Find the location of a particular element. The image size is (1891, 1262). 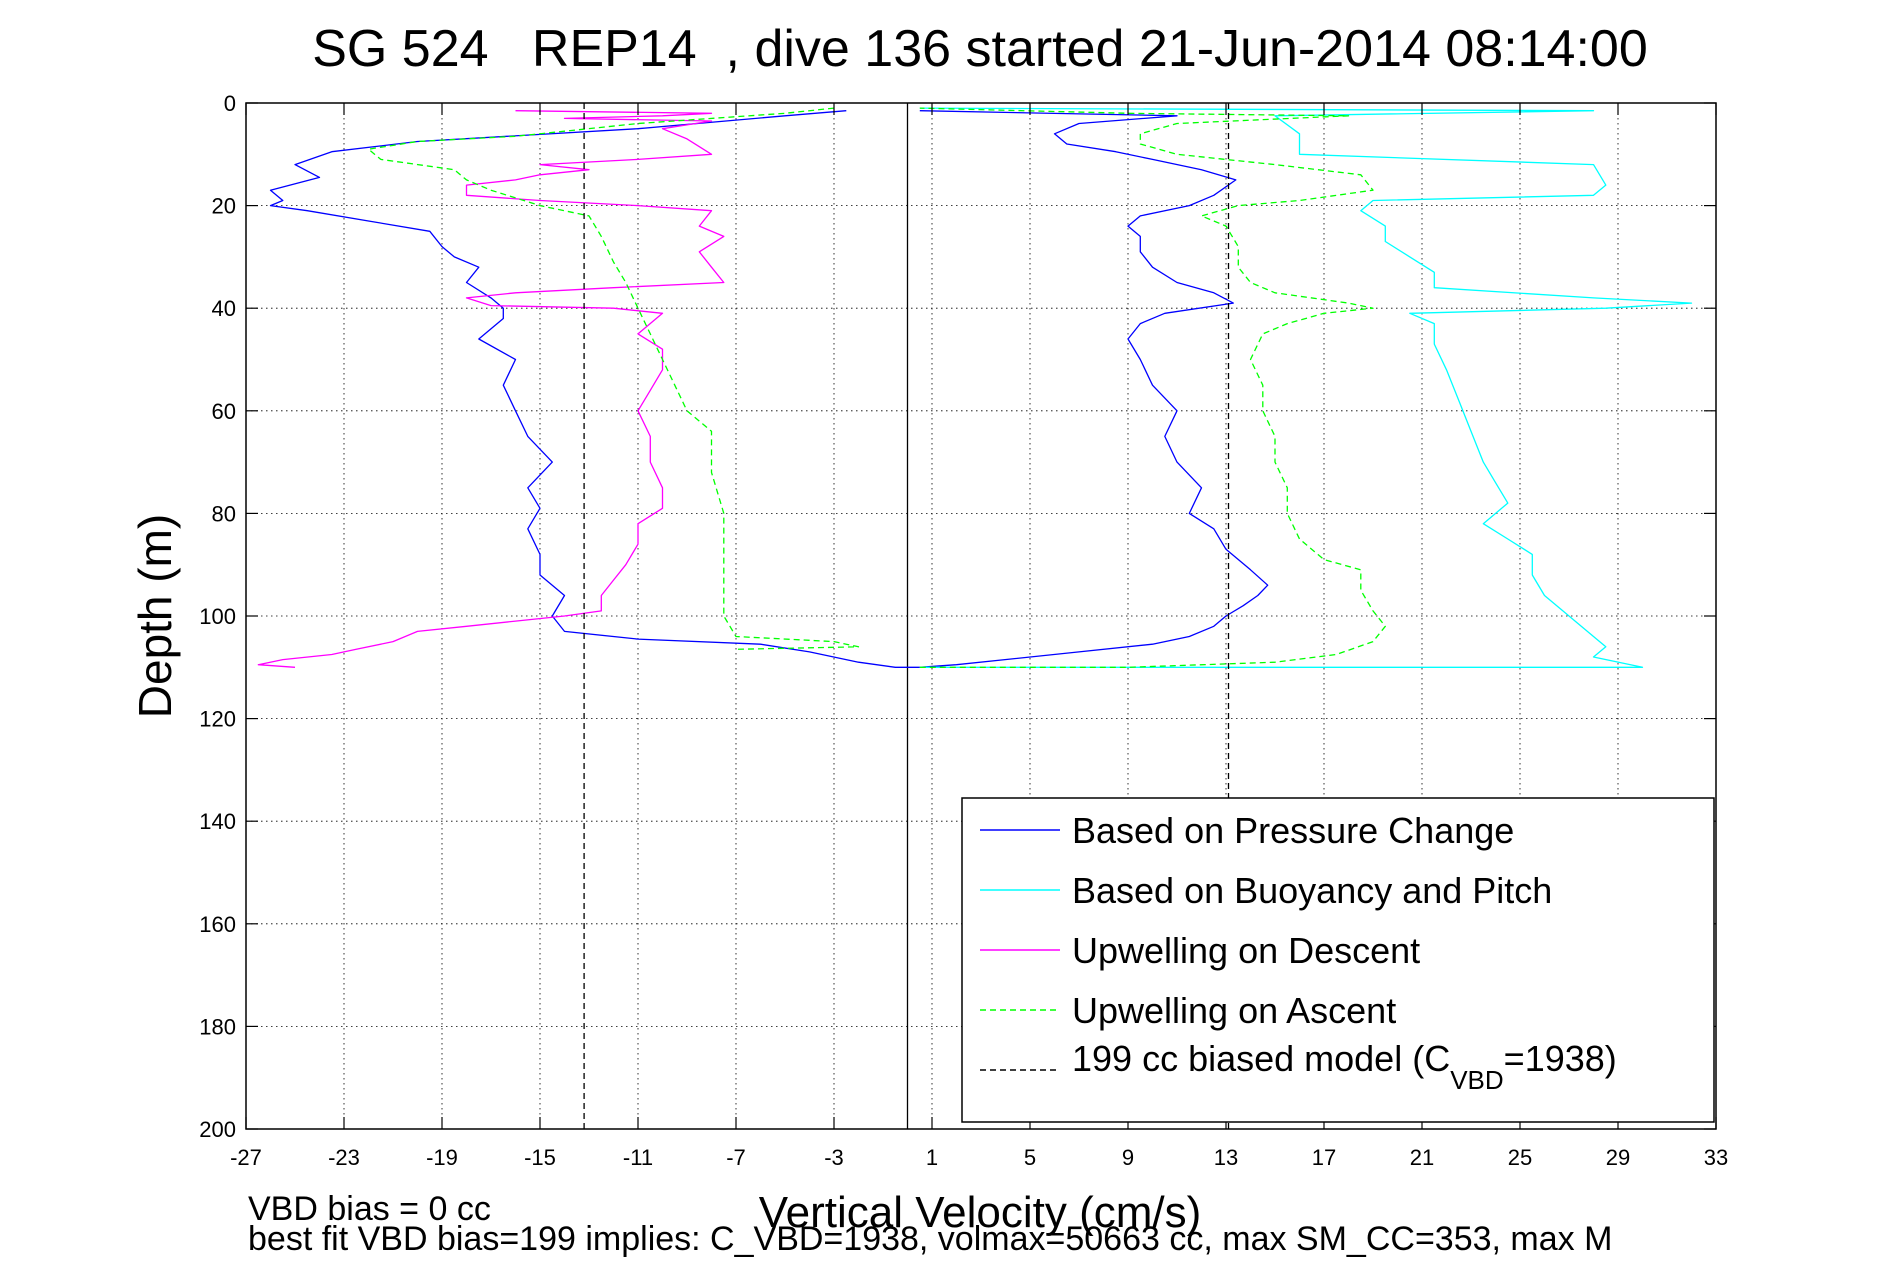

x-tick-label: -3 is located at coordinates (834, 1157).